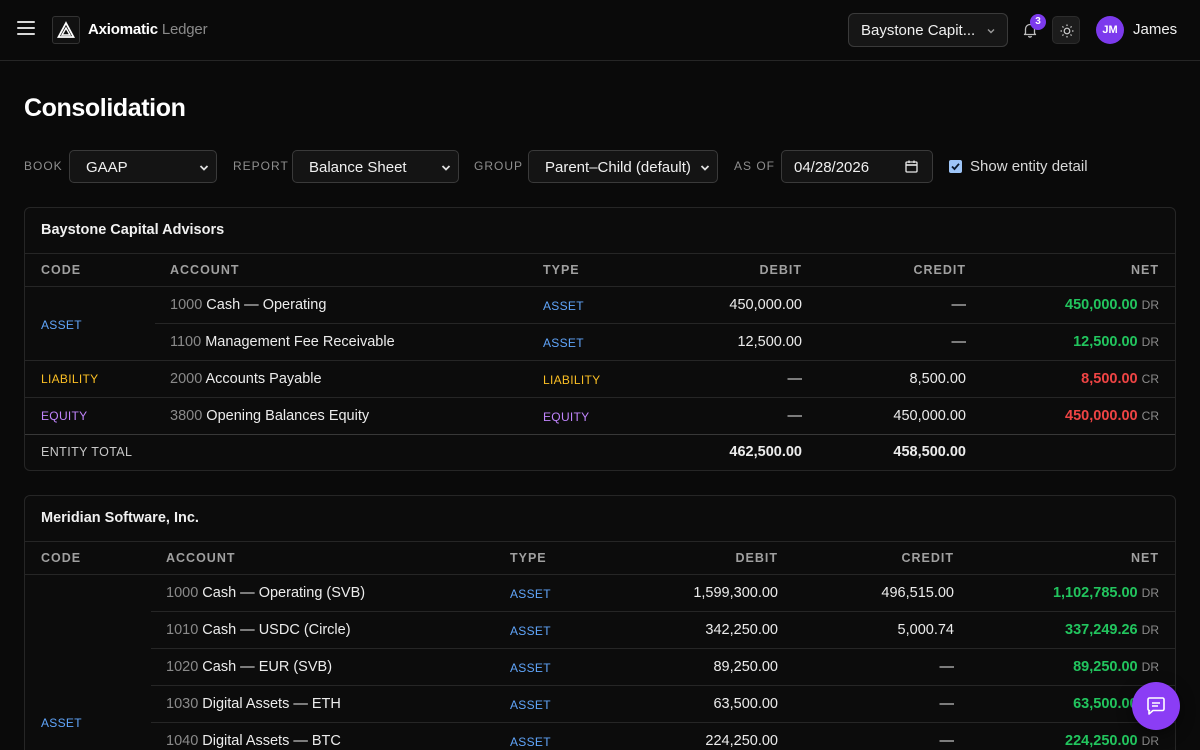 The width and height of the screenshot is (1200, 750). I want to click on account-name: 2000 Accounts Payable, so click(246, 379).